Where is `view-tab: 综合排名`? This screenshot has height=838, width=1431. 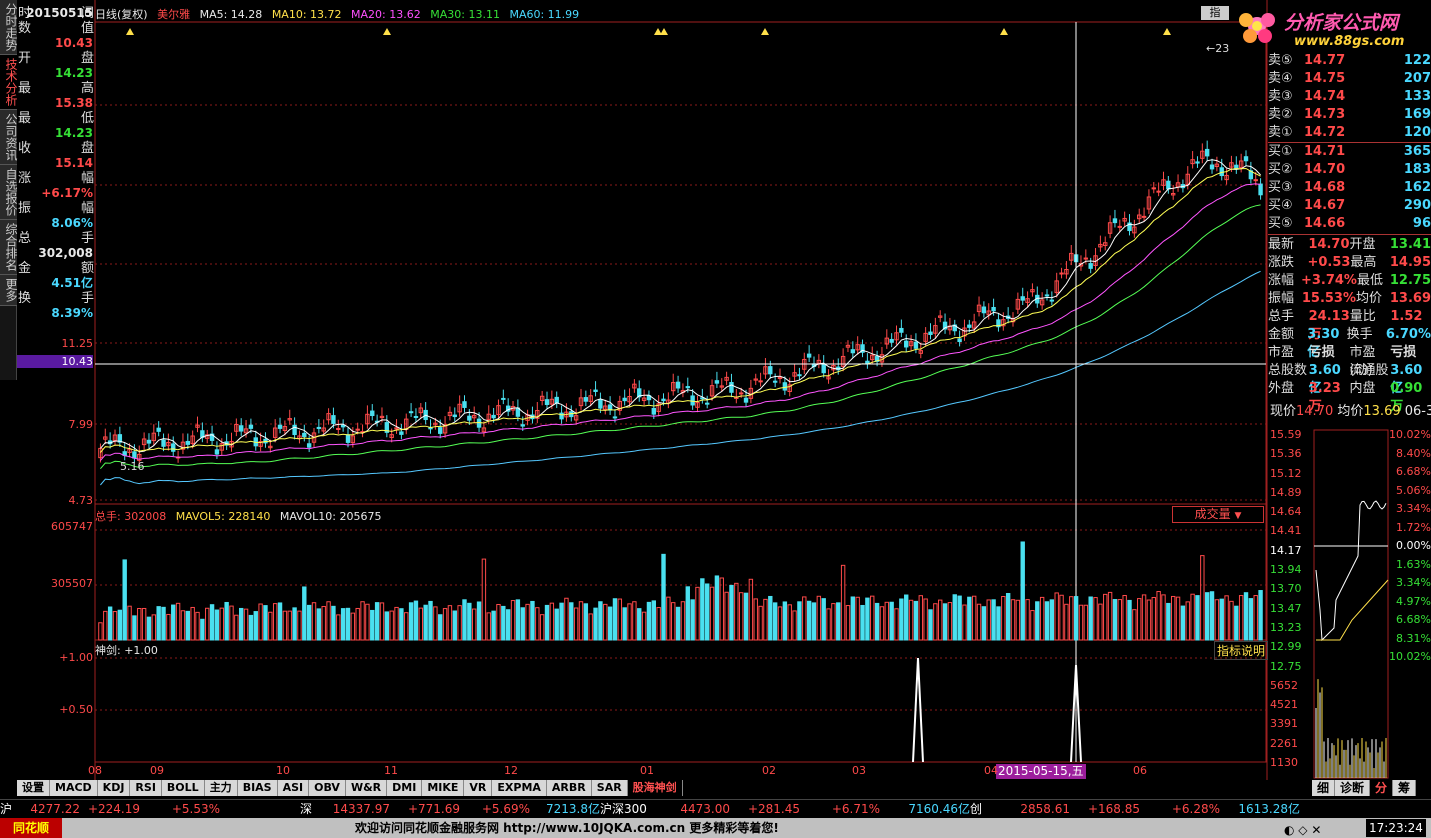
view-tab: 综合排名 is located at coordinates (9, 247).